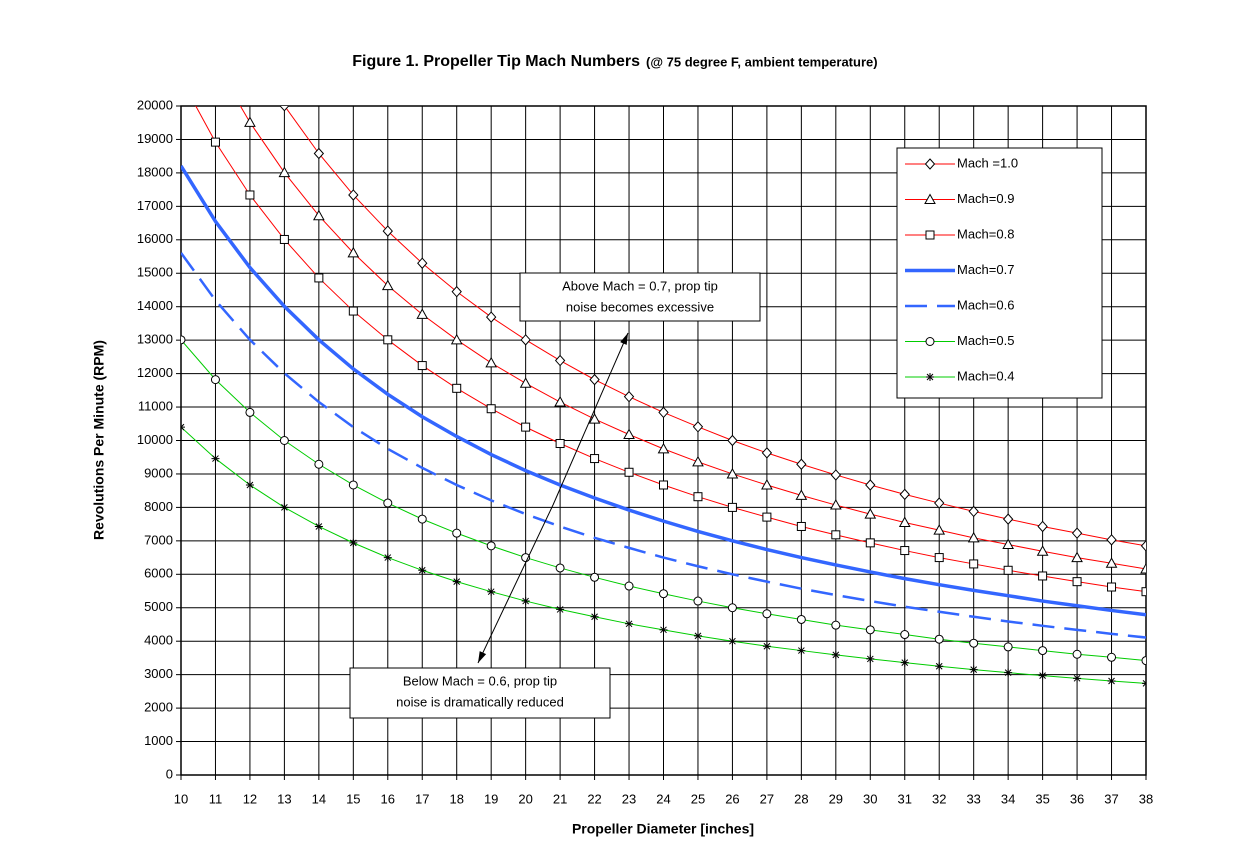 Image resolution: width=1243 pixels, height=862 pixels. Describe the element at coordinates (663, 829) in the screenshot. I see `x-axis-title: Propeller Diameter [inches]` at that location.